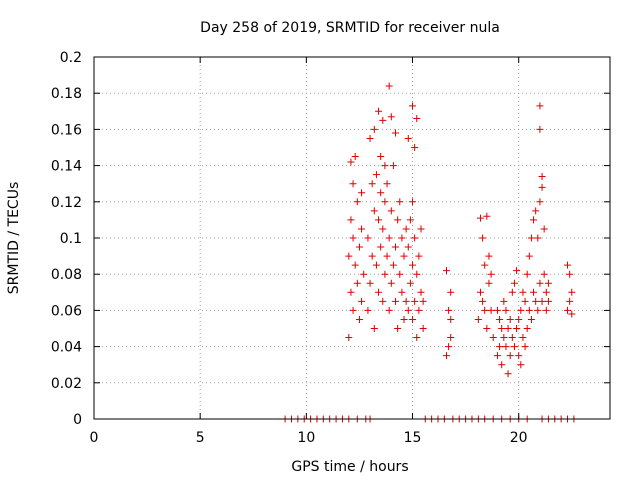 This screenshot has height=480, width=640. Describe the element at coordinates (66, 239) in the screenshot. I see `y-tick-labels: 0 0.02 0.04 0.06 0.08 0.1 0.12 0.14 0.16 0.18 0.2` at that location.